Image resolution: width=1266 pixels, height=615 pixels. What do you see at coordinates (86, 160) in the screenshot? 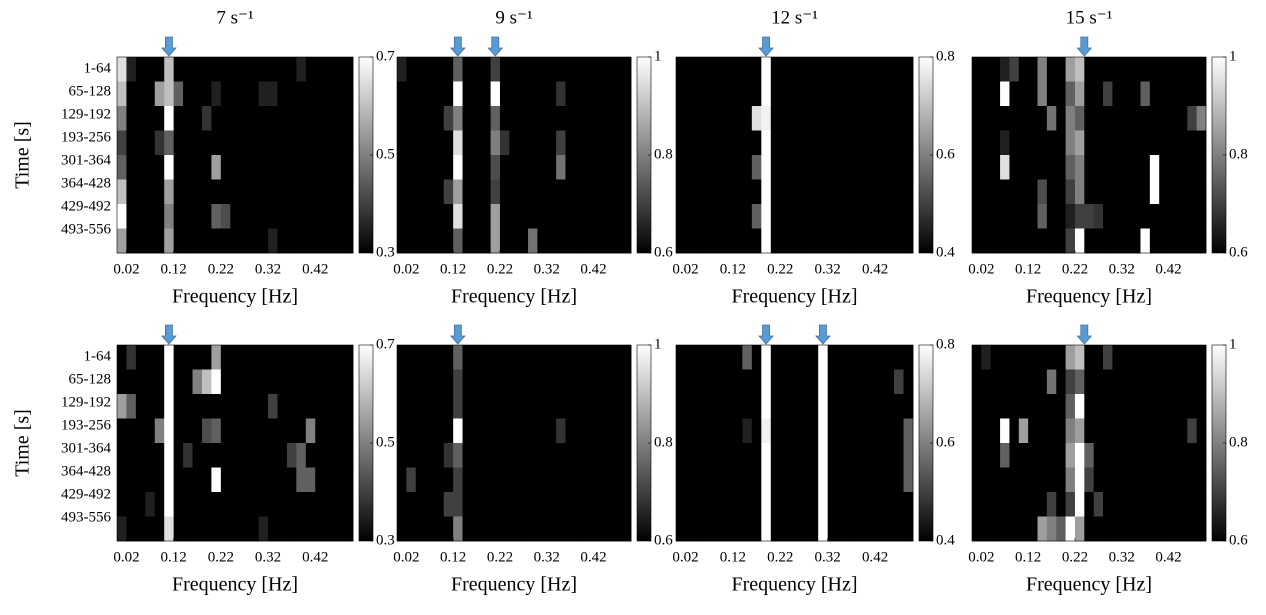
I see `y-tick-label: 301-364` at bounding box center [86, 160].